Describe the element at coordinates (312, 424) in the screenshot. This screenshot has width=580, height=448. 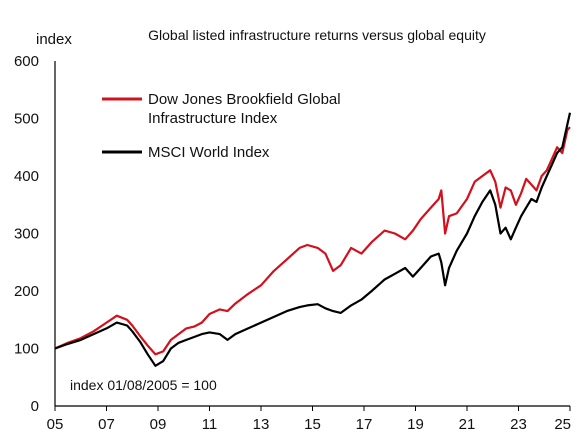
I see `x-tick-label: 15` at that location.